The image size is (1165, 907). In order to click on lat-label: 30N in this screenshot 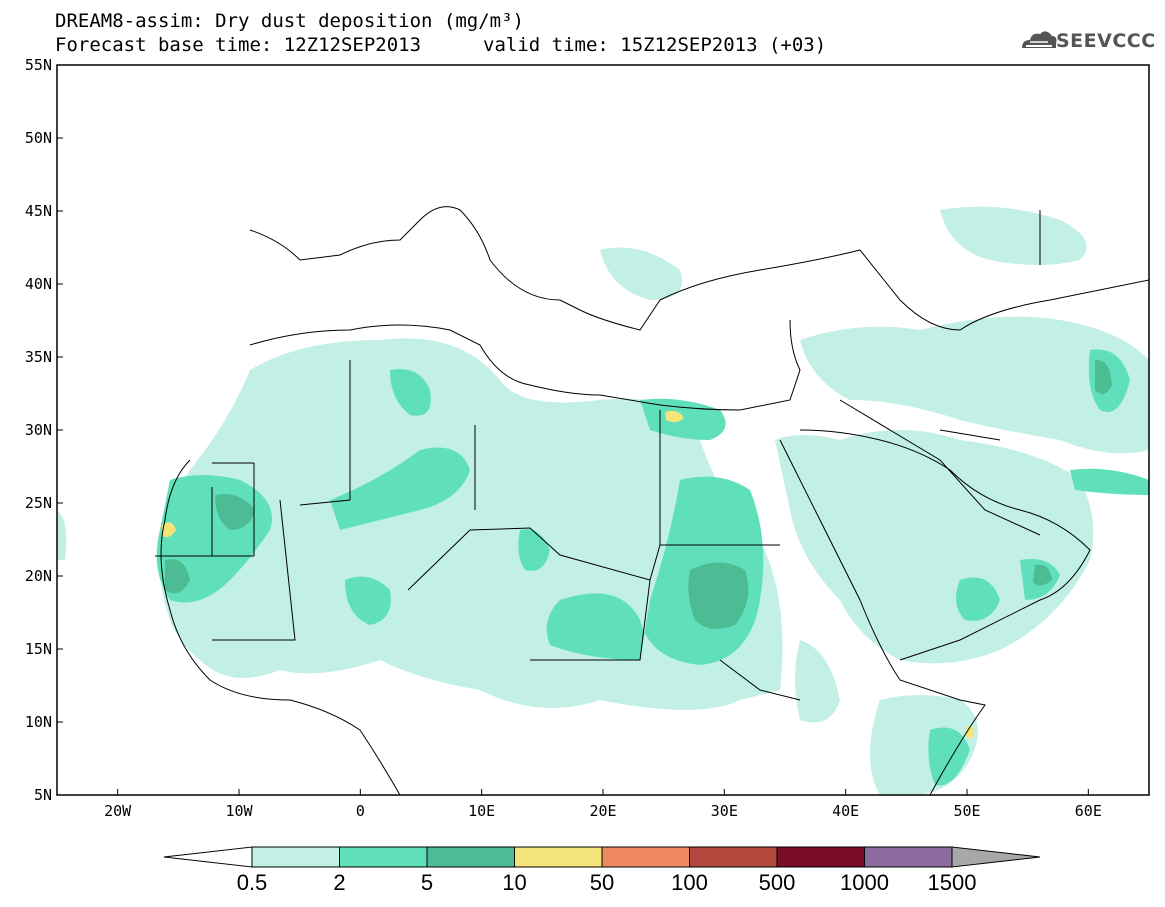, I will do `click(38, 430)`.